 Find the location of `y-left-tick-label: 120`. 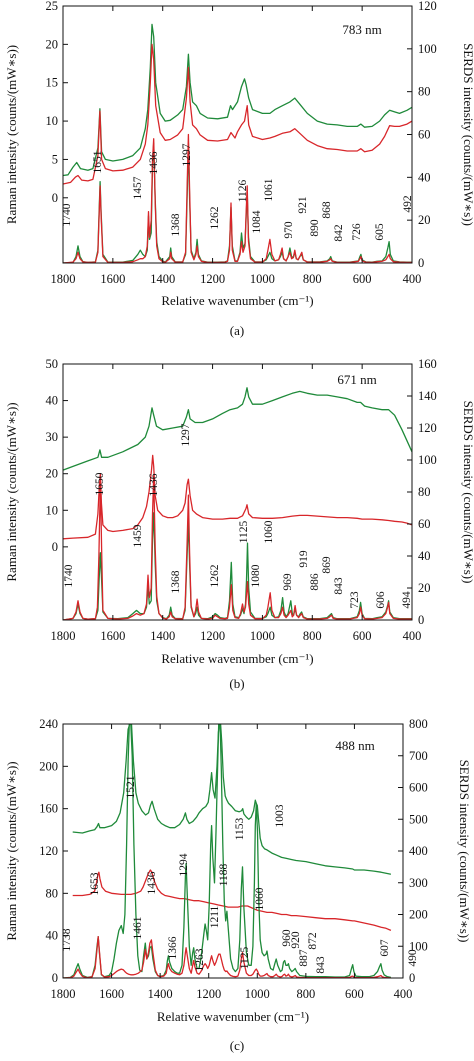

y-left-tick-label: 120 is located at coordinates (48, 851).